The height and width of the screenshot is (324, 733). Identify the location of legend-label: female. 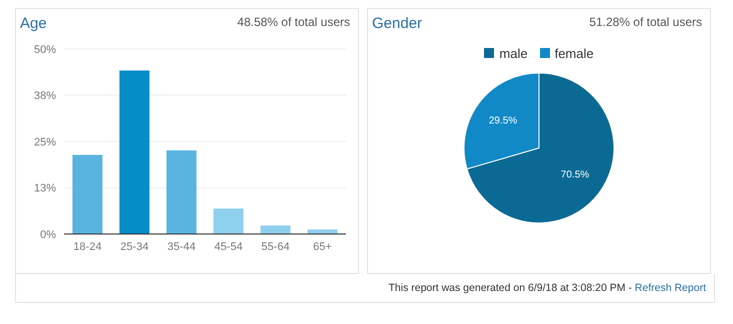
(574, 53).